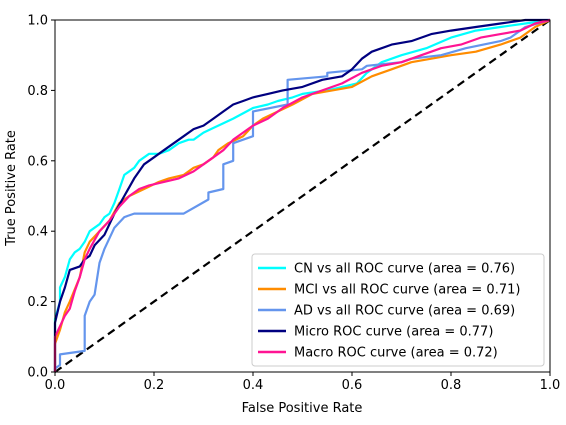  Describe the element at coordinates (37, 373) in the screenshot. I see `y-tick-label: 0.0` at that location.